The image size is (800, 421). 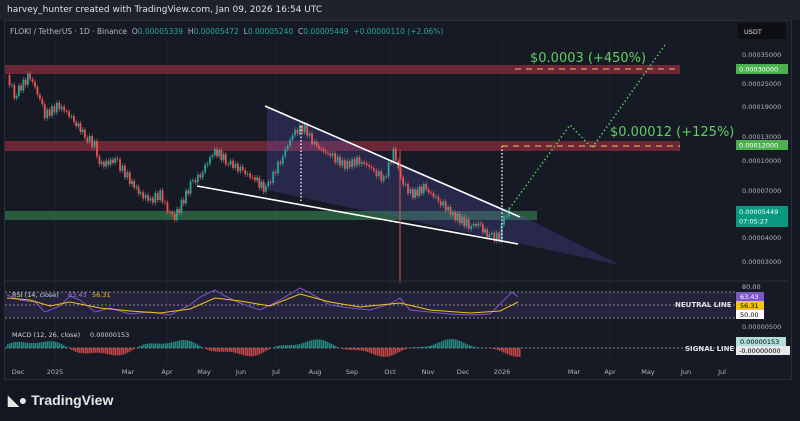 What do you see at coordinates (758, 146) in the screenshot?
I see `price-tag-mid-text: 0.00012000` at bounding box center [758, 146].